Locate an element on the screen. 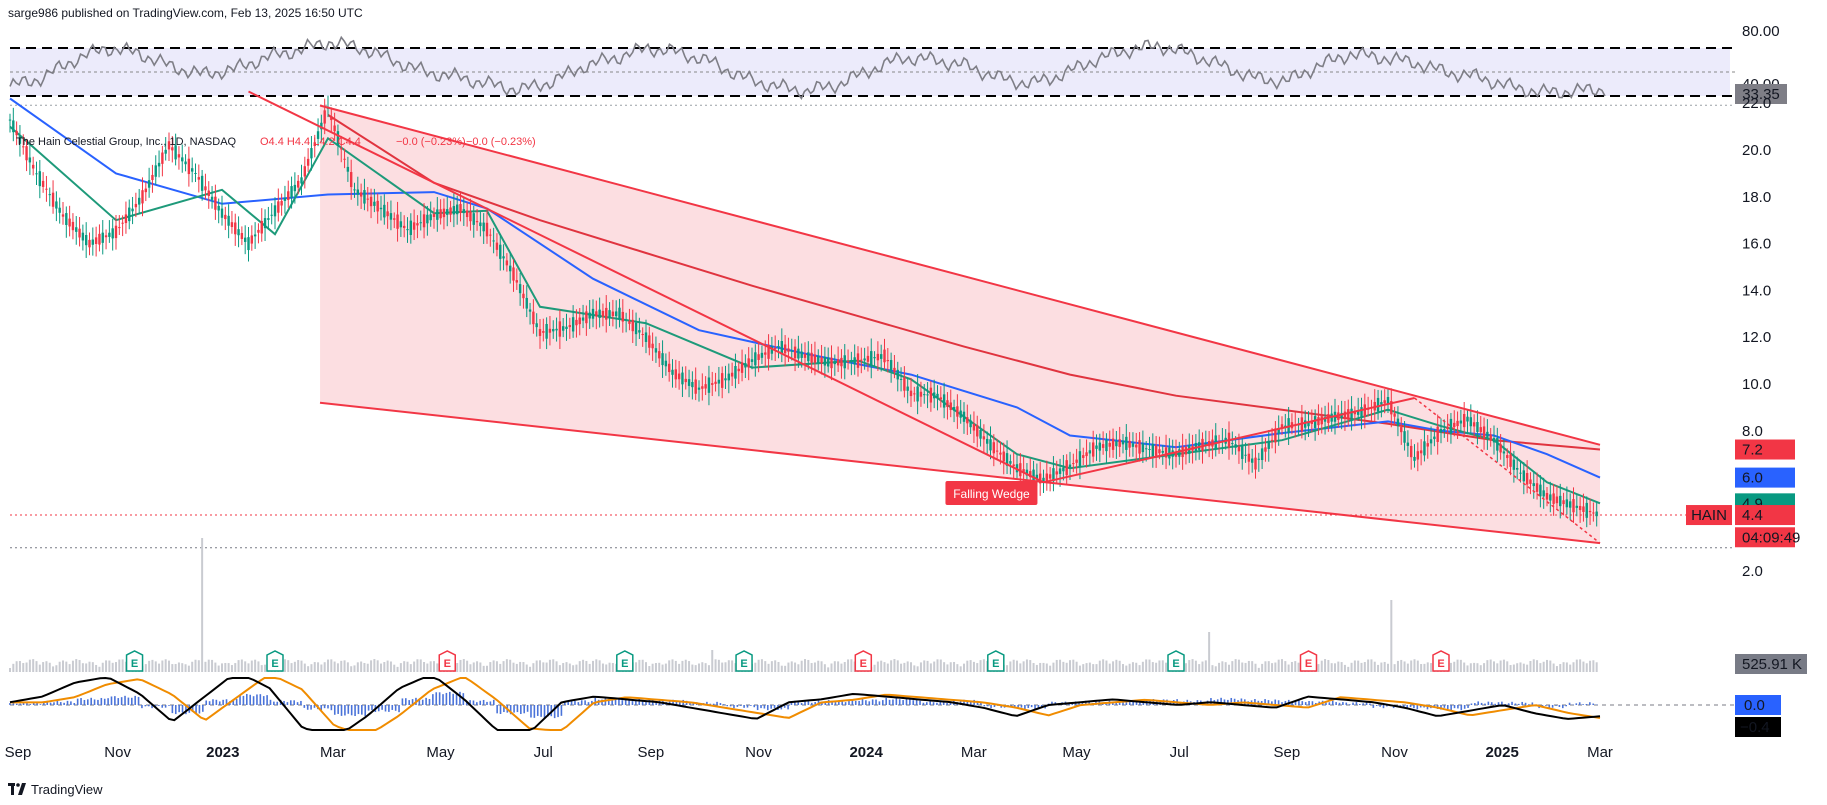 The image size is (1827, 805). time-tick-label: 2024 is located at coordinates (866, 752).